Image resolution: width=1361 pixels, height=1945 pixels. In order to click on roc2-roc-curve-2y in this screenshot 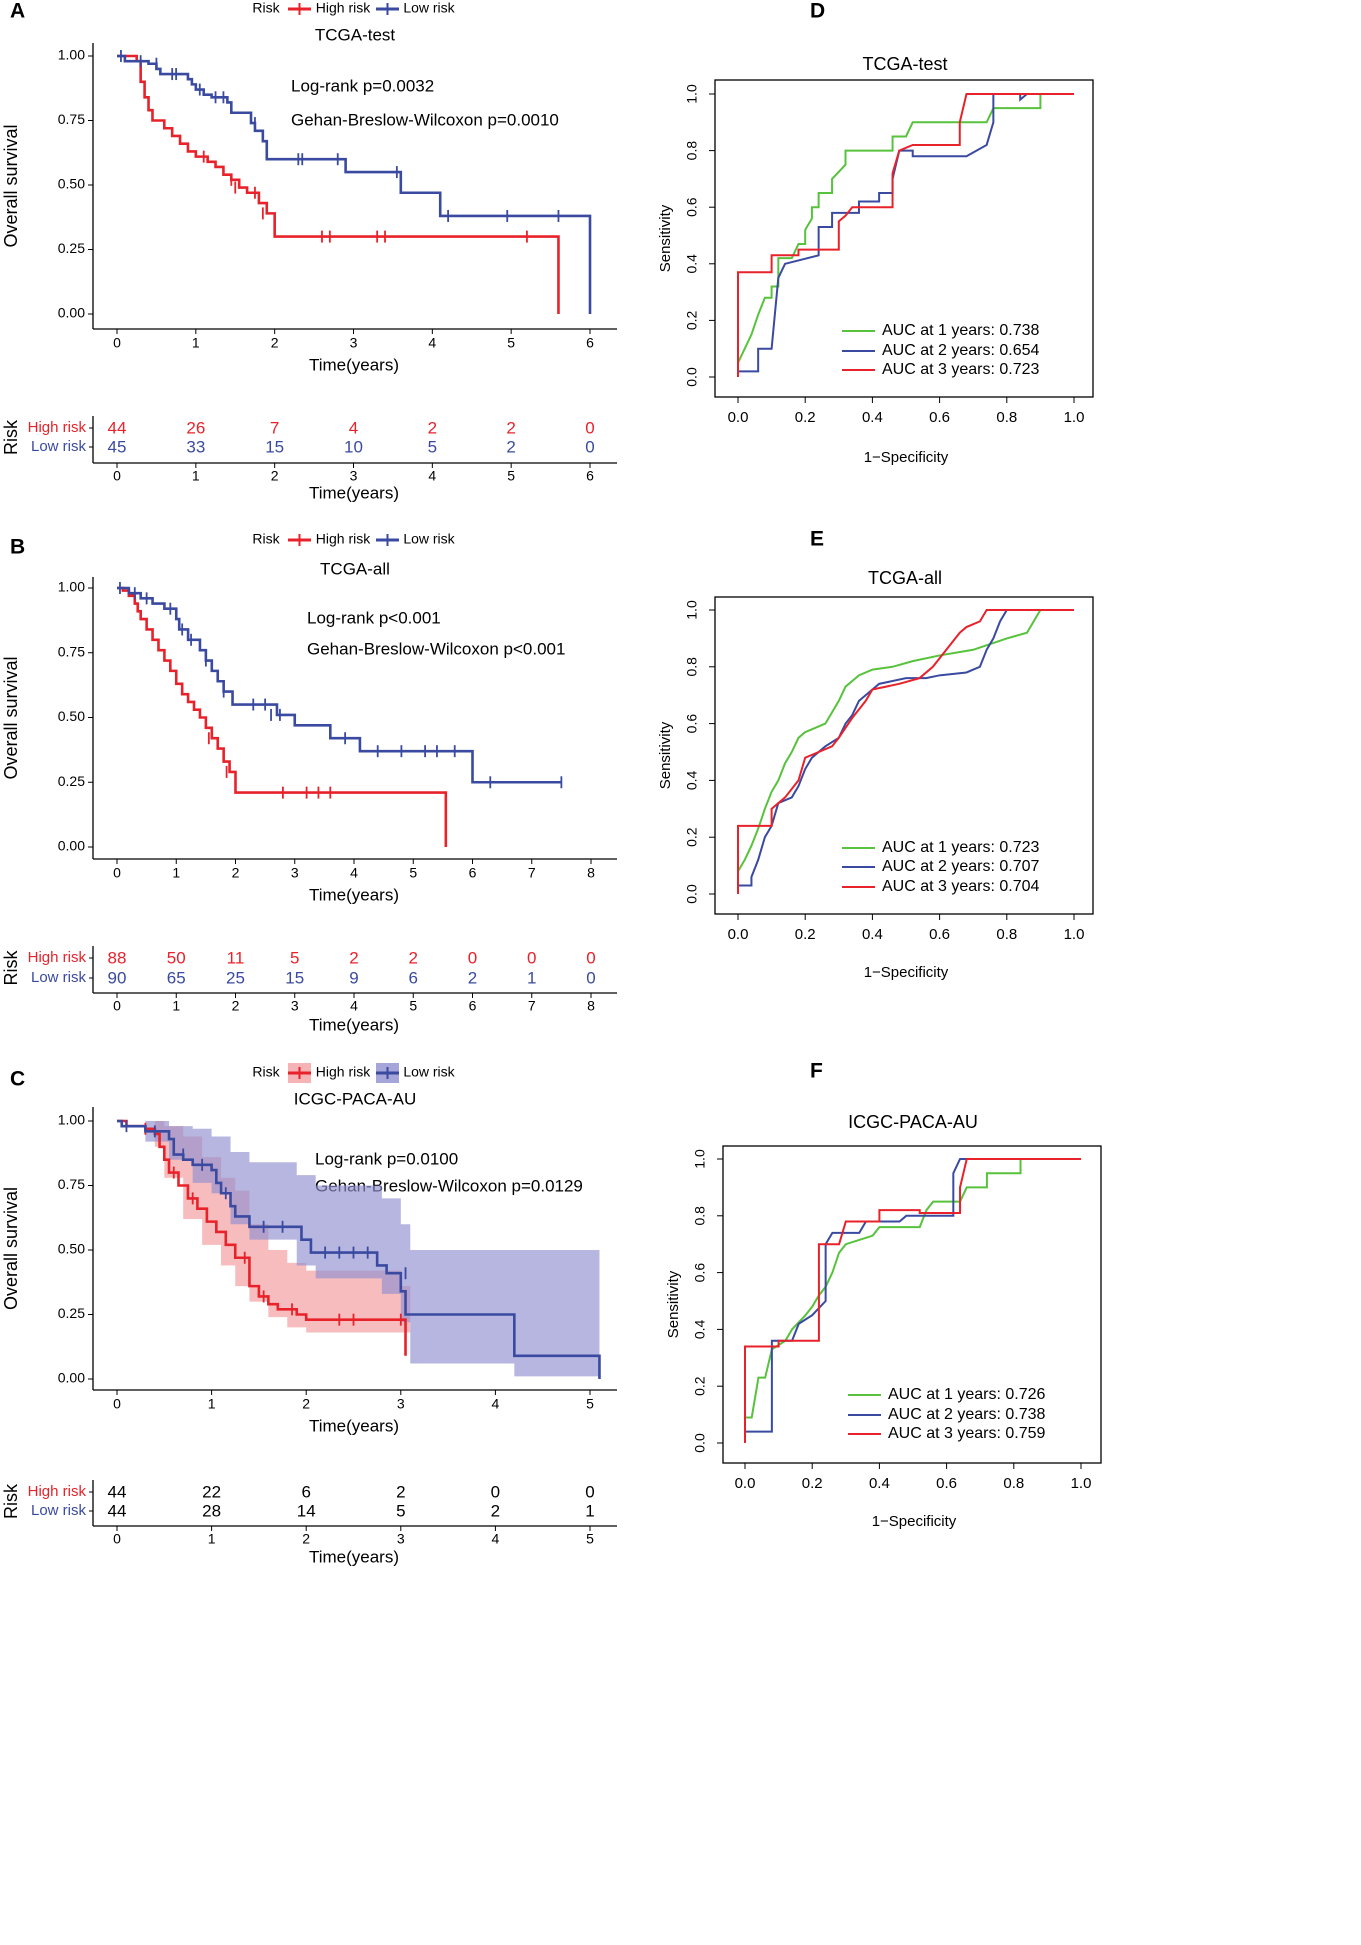, I will do `click(912, 1300)`.